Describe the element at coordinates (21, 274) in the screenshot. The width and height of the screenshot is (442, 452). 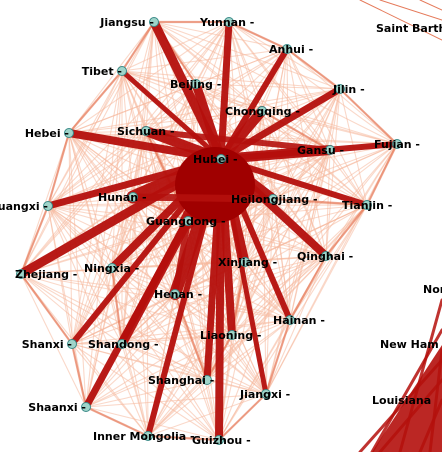
I see `graph-node-zhejiang` at that location.